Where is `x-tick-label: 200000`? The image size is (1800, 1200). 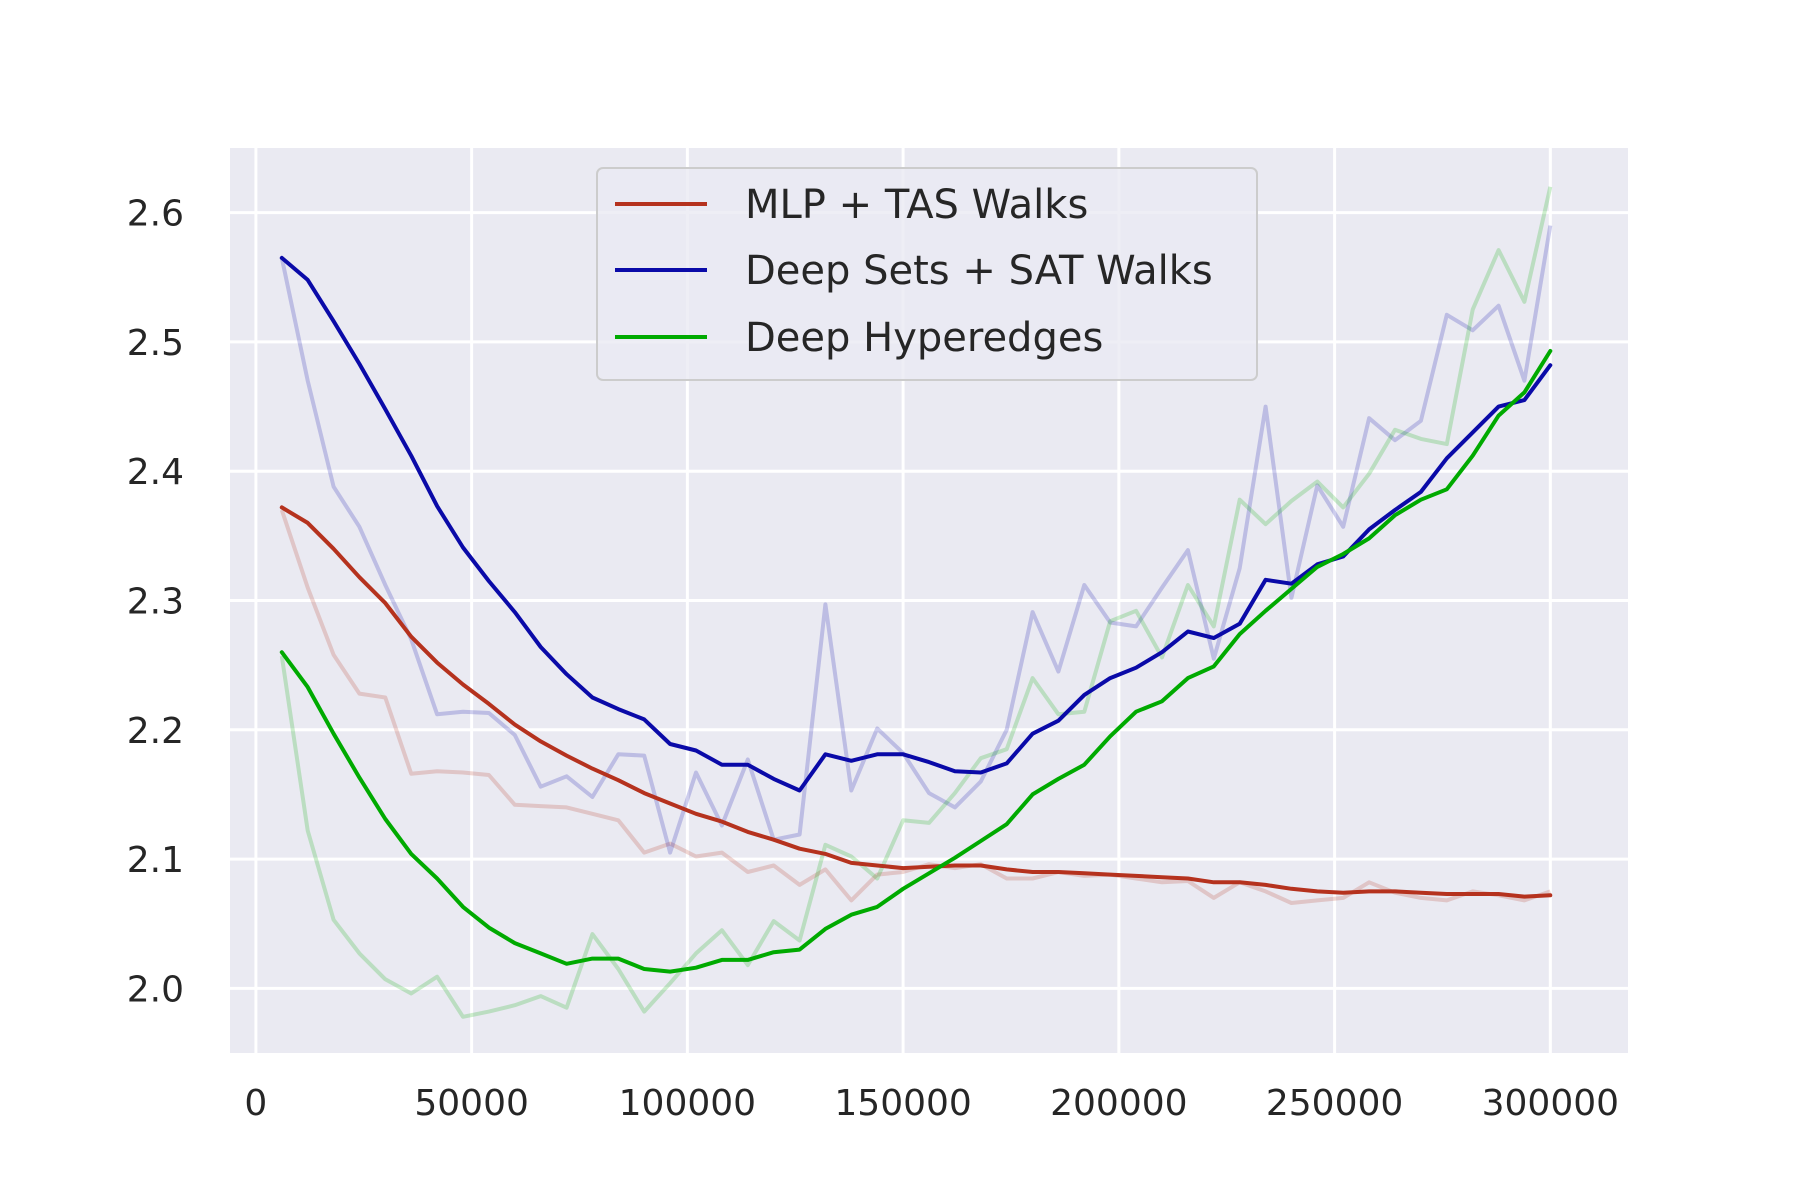 x-tick-label: 200000 is located at coordinates (1118, 1103).